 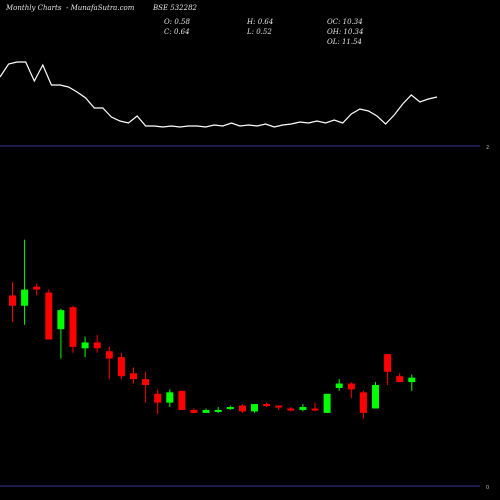 What do you see at coordinates (100, 8) in the screenshot?
I see `site-name: - MunafaSutra.com` at bounding box center [100, 8].